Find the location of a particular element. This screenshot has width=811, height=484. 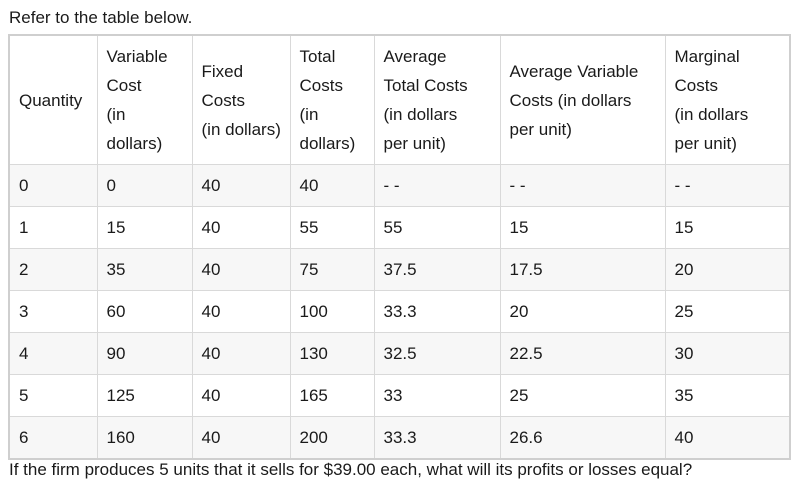

cell-variable-cost: 90 is located at coordinates (144, 353).